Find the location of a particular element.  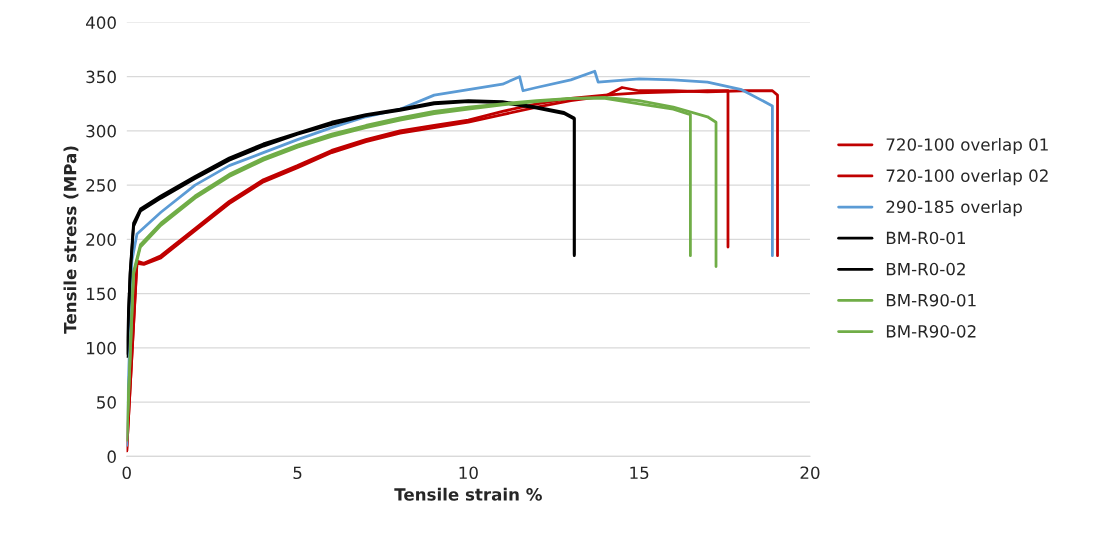

x-tick-label: 15 is located at coordinates (639, 473).